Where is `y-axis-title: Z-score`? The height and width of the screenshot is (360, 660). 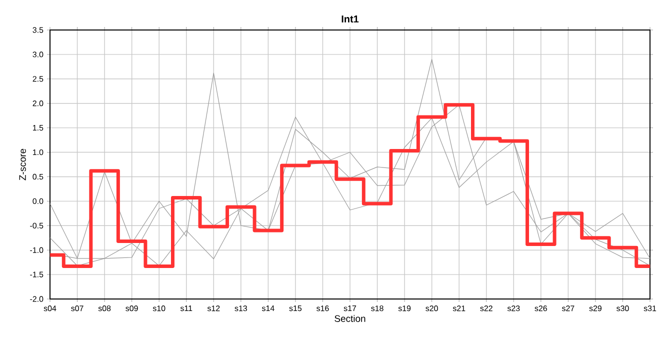
y-axis-title: Z-score is located at coordinates (22, 164).